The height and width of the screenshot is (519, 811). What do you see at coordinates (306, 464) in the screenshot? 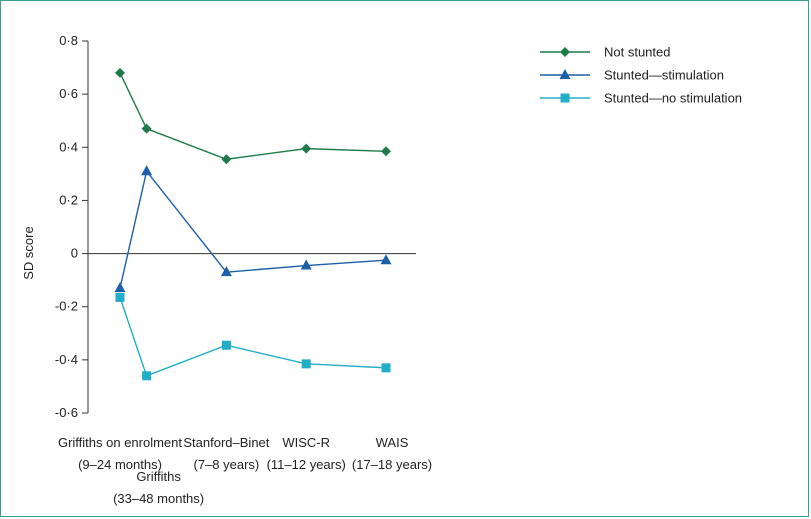
I see `x-category-label: (11–12 years)` at bounding box center [306, 464].